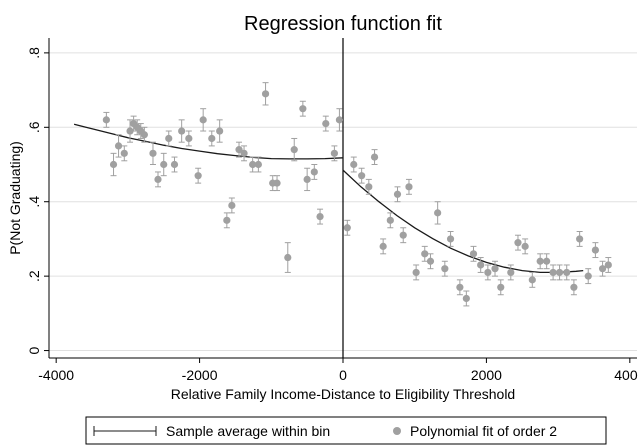 The width and height of the screenshot is (638, 445). Describe the element at coordinates (343, 24) in the screenshot. I see `chart-title: Regression function fit` at that location.